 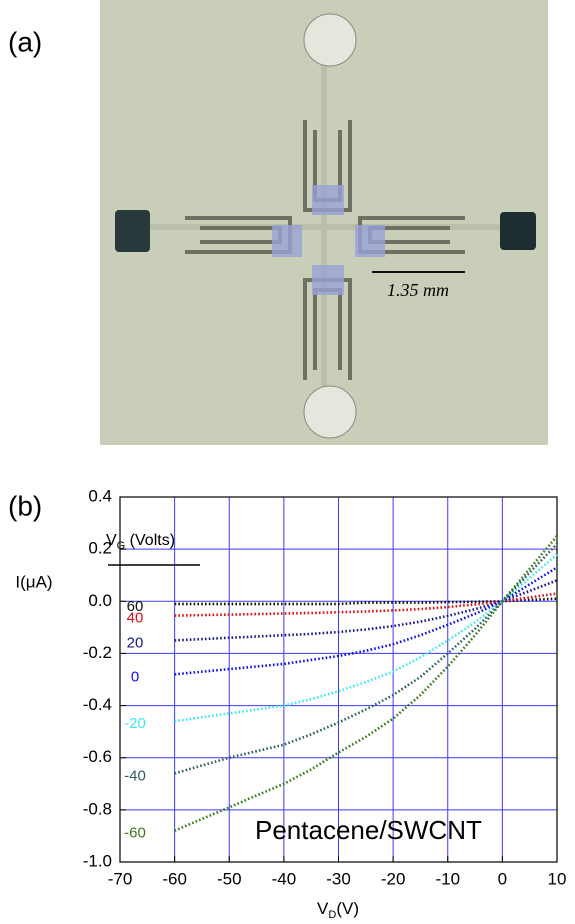 I want to click on y-tick-label: 0.2, so click(x=100, y=548).